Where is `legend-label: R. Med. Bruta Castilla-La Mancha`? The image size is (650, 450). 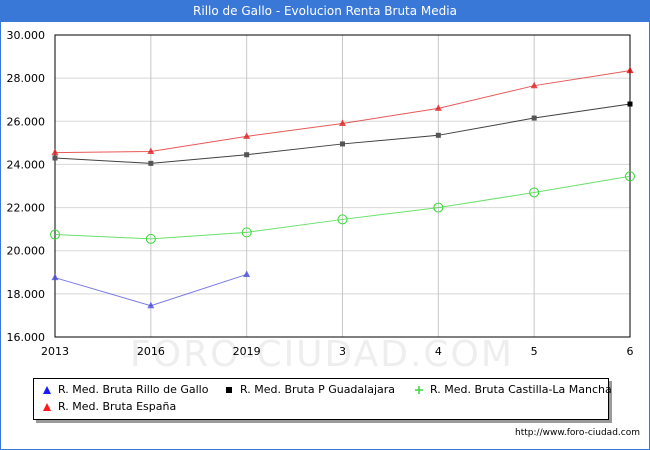
legend-label: R. Med. Bruta Castilla-La Mancha is located at coordinates (521, 389).